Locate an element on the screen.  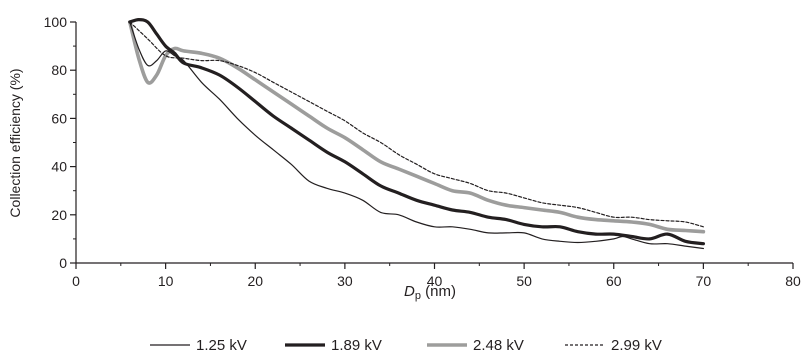
legend-label: 2.99 kV is located at coordinates (636, 345).